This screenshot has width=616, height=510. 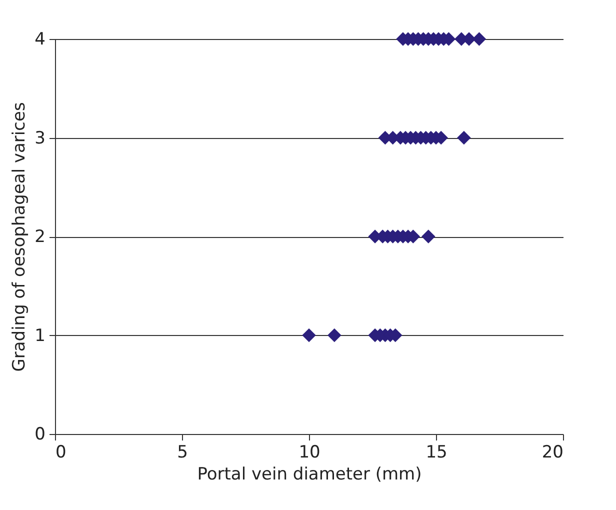 I want to click on y-tick-label: 3, so click(x=40, y=138).